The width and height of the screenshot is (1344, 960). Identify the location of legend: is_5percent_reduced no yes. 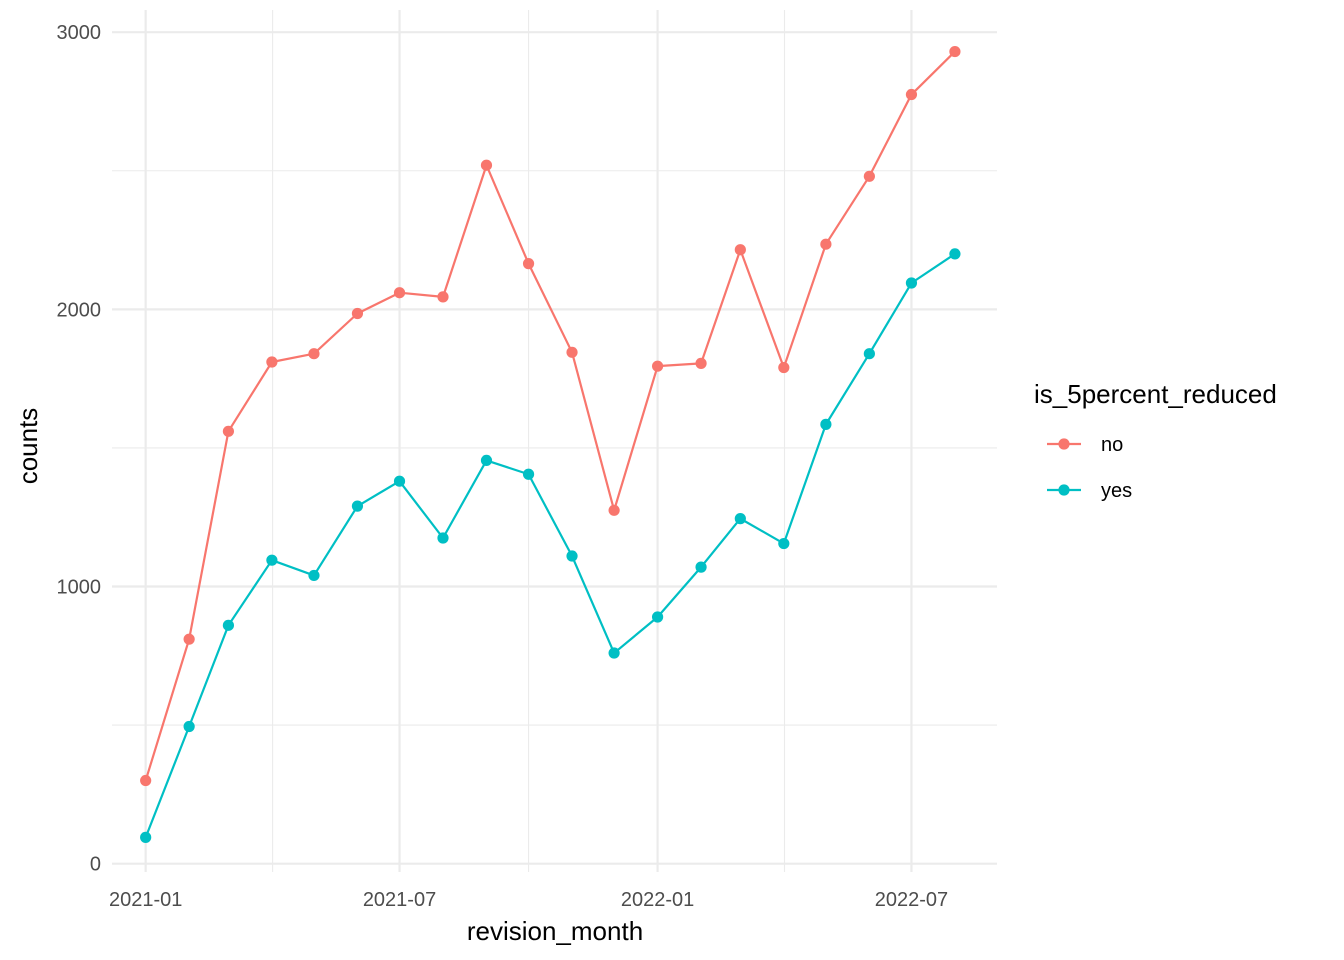
(1155, 440).